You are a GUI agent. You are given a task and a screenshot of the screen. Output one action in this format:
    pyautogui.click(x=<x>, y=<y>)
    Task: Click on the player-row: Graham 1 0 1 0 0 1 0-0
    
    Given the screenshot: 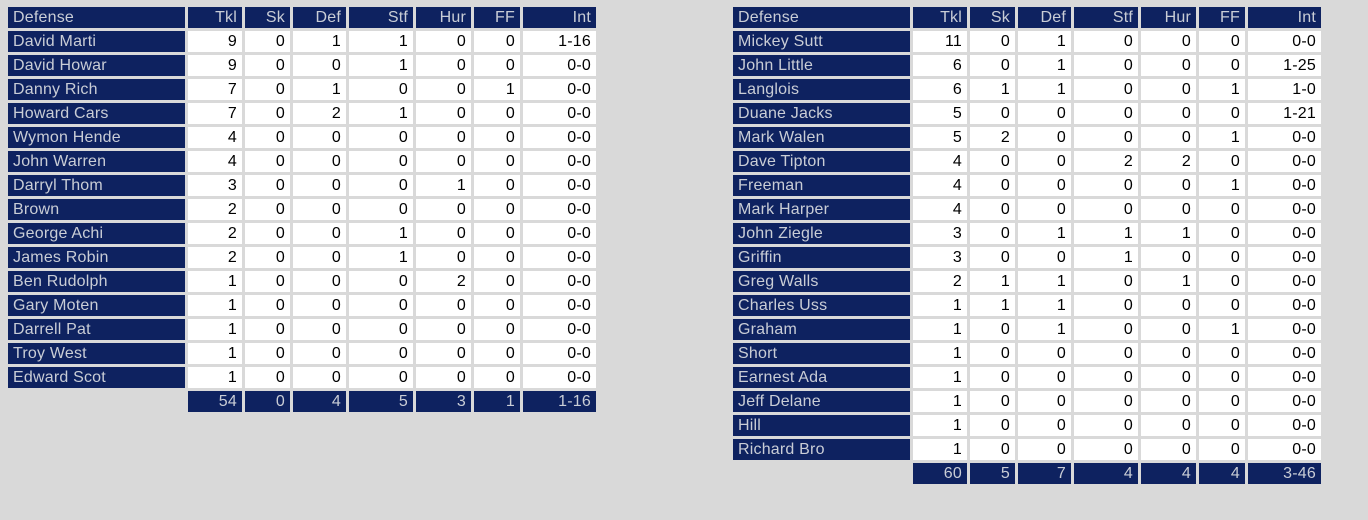 What is the action you would take?
    pyautogui.click(x=1027, y=329)
    